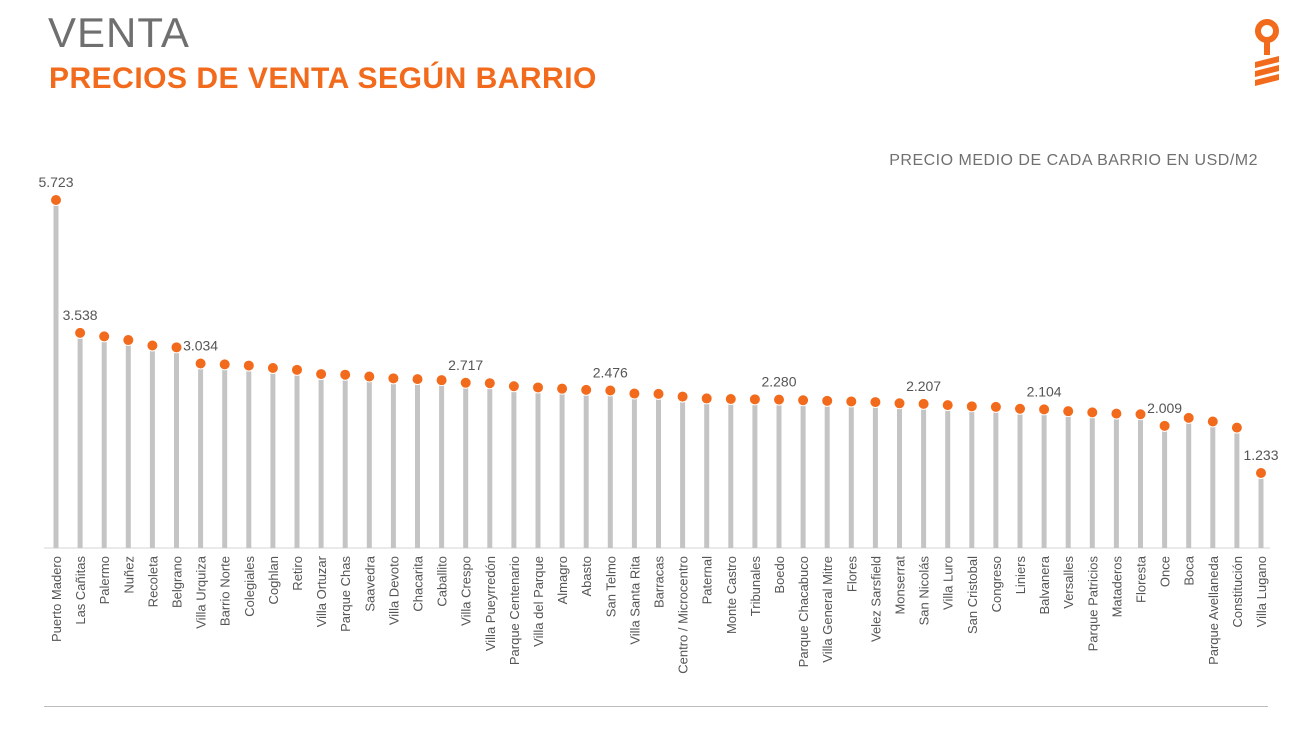 Image resolution: width=1302 pixels, height=734 pixels. What do you see at coordinates (1237, 592) in the screenshot?
I see `x-tick-label: Constitución` at bounding box center [1237, 592].